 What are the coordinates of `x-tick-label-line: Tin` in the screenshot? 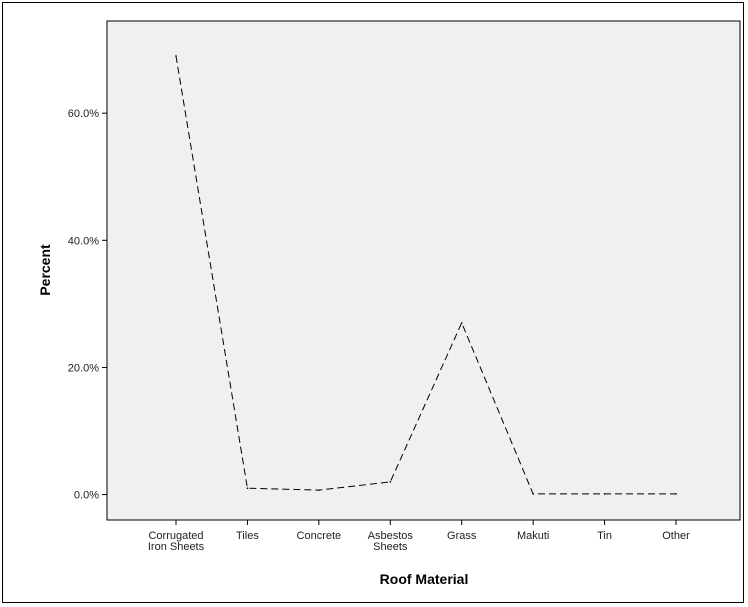 It's located at (604, 536).